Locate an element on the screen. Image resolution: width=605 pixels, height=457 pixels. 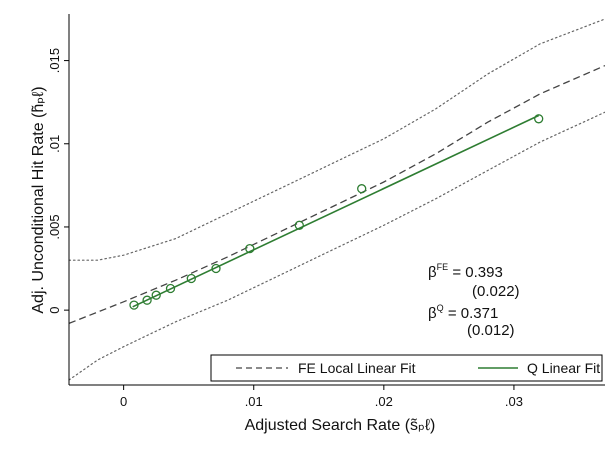
legend-fe-label: FE Local Linear Fit is located at coordinates (357, 368).